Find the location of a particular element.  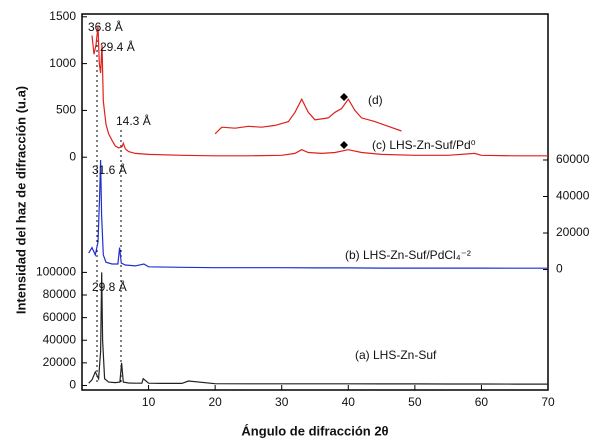

y-tick-label: 80000 is located at coordinates (60, 294).